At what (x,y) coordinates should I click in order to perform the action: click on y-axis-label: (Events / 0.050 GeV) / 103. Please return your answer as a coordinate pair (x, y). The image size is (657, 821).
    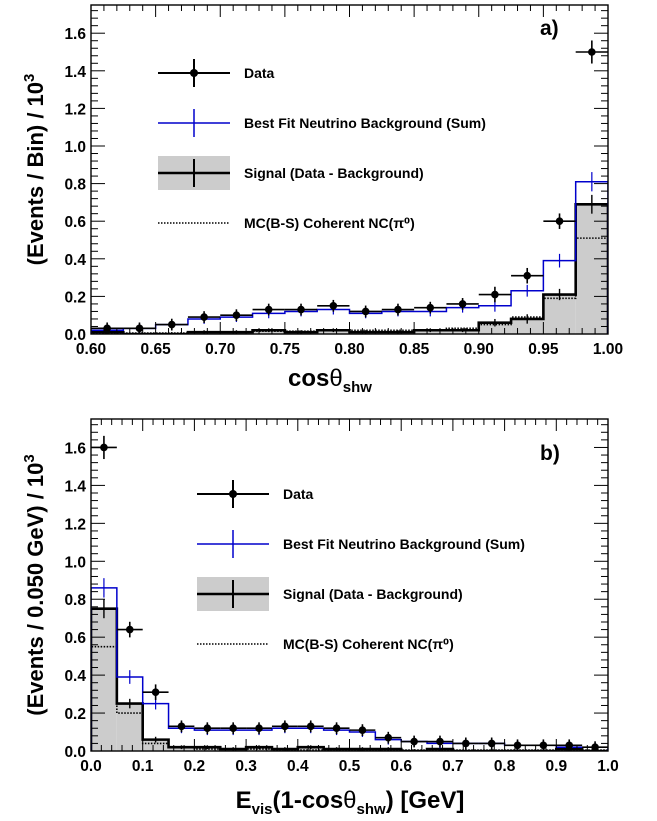
    Looking at the image, I should click on (34, 584).